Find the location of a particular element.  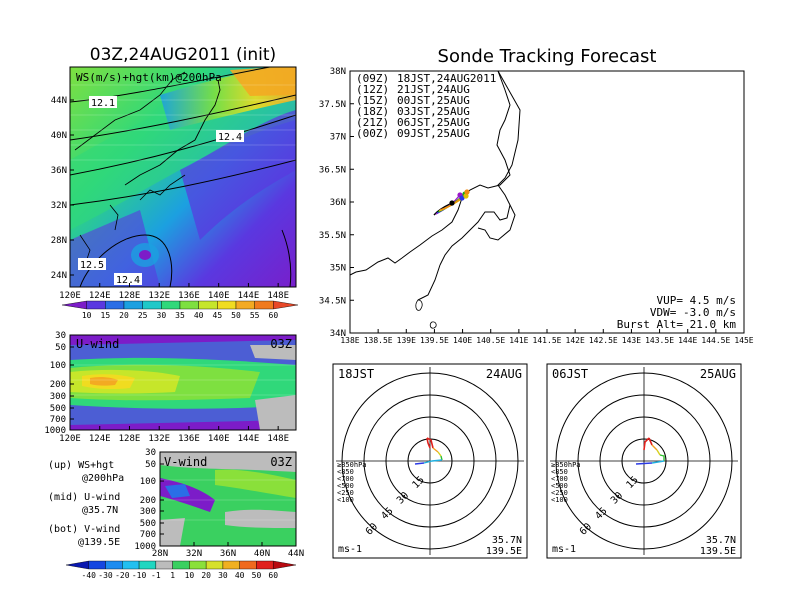

lat-tick-label: 32N is located at coordinates (59, 206).